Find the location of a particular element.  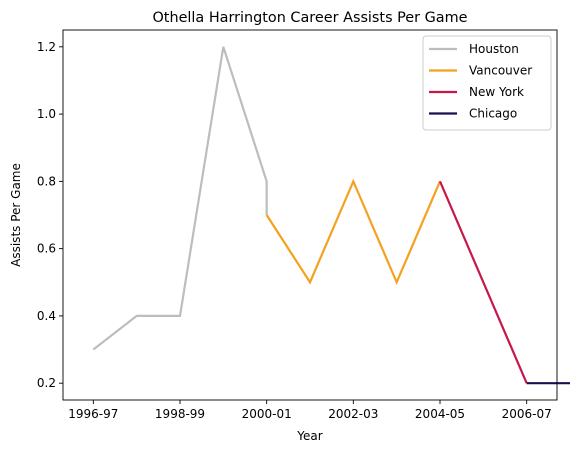

y-tick-label: 1.0 is located at coordinates (46, 114).